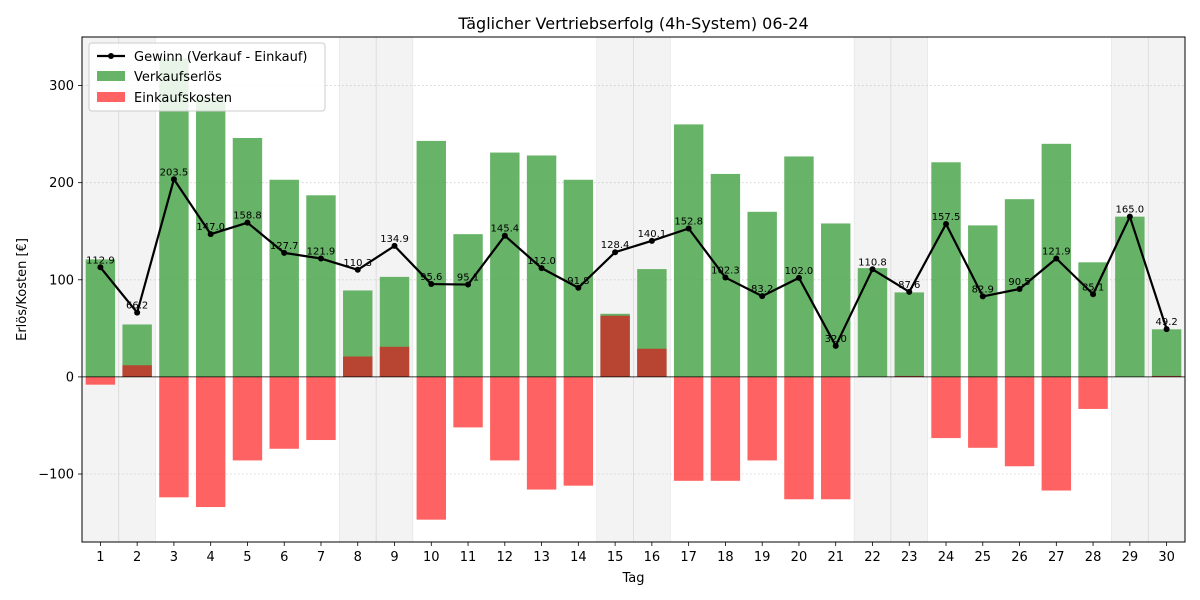  What do you see at coordinates (220, 57) in the screenshot?
I see `legend-profit-label: Gewinn (Verkauf - Einkauf)` at bounding box center [220, 57].